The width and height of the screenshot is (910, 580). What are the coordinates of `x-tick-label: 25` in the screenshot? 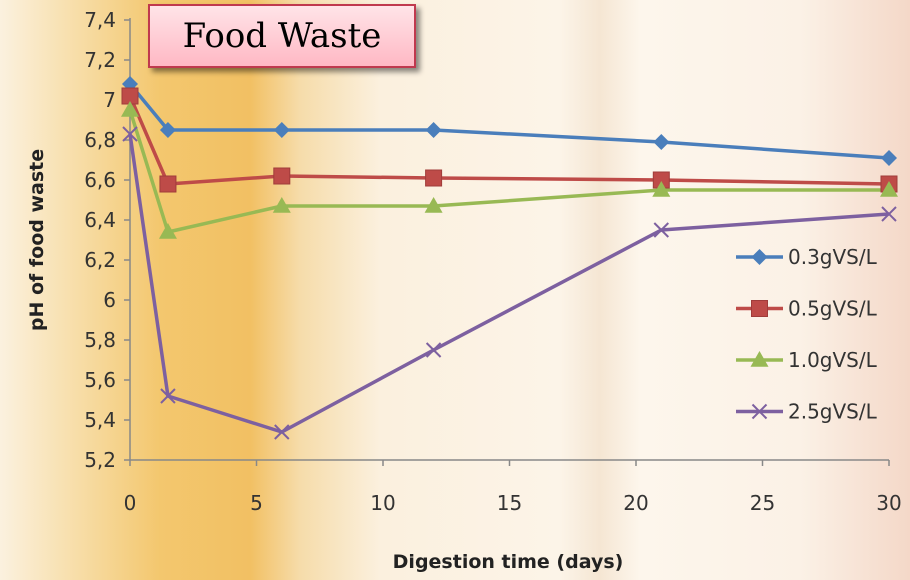 It's located at (762, 503).